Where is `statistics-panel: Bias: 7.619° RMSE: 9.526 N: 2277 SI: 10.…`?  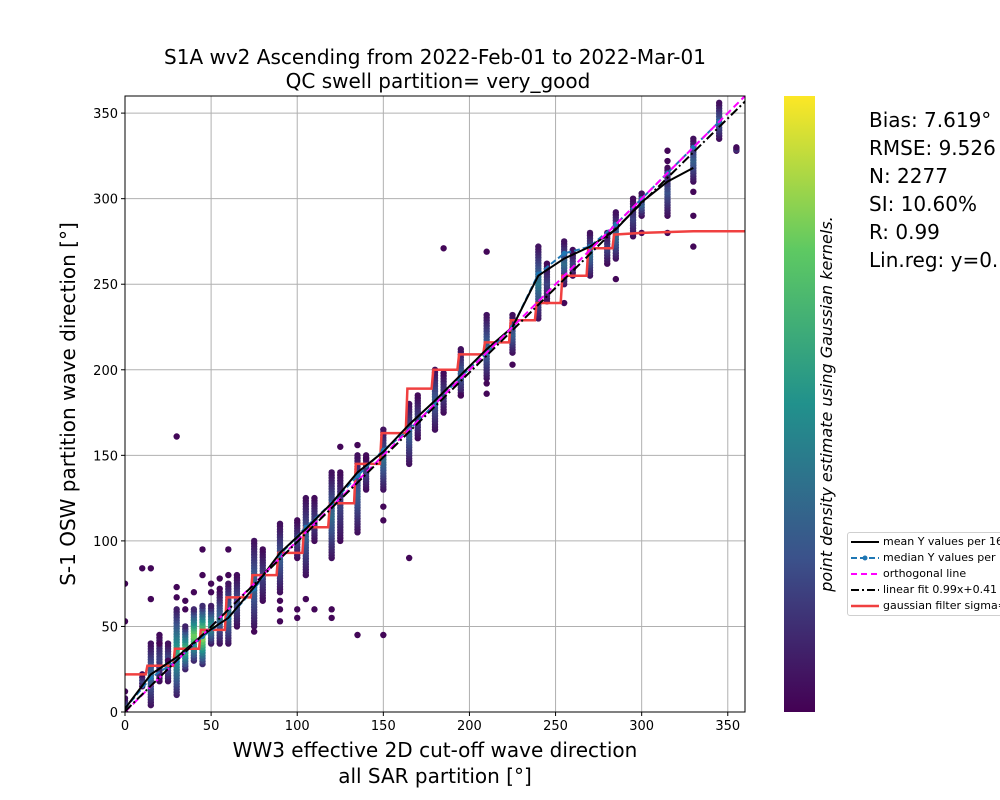
statistics-panel: Bias: 7.619° RMSE: 9.526 N: 2277 SI: 10.… is located at coordinates (933, 190).